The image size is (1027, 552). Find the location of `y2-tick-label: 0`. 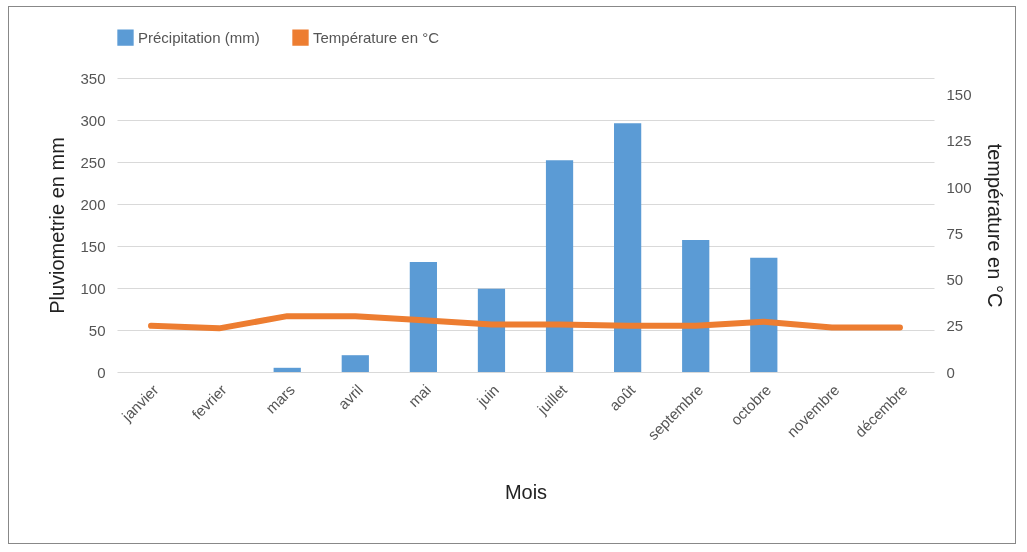

y2-tick-label: 0 is located at coordinates (950, 372).